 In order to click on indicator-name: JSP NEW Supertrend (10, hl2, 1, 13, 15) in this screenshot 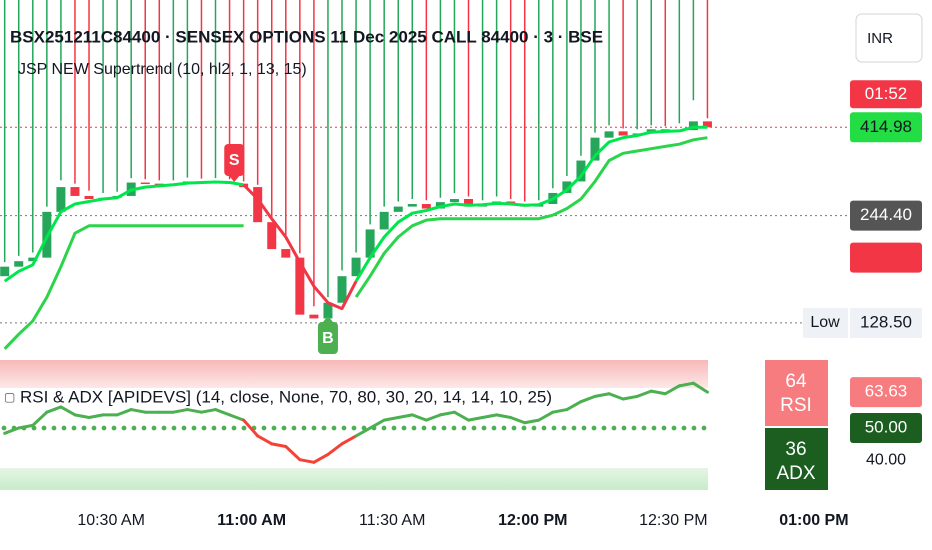, I will do `click(162, 69)`.